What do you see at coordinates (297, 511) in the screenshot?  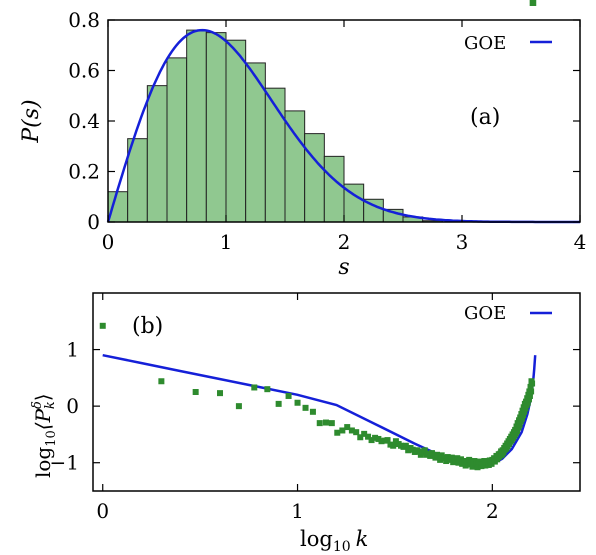 I see `x-tick-label-b: 1` at bounding box center [297, 511].